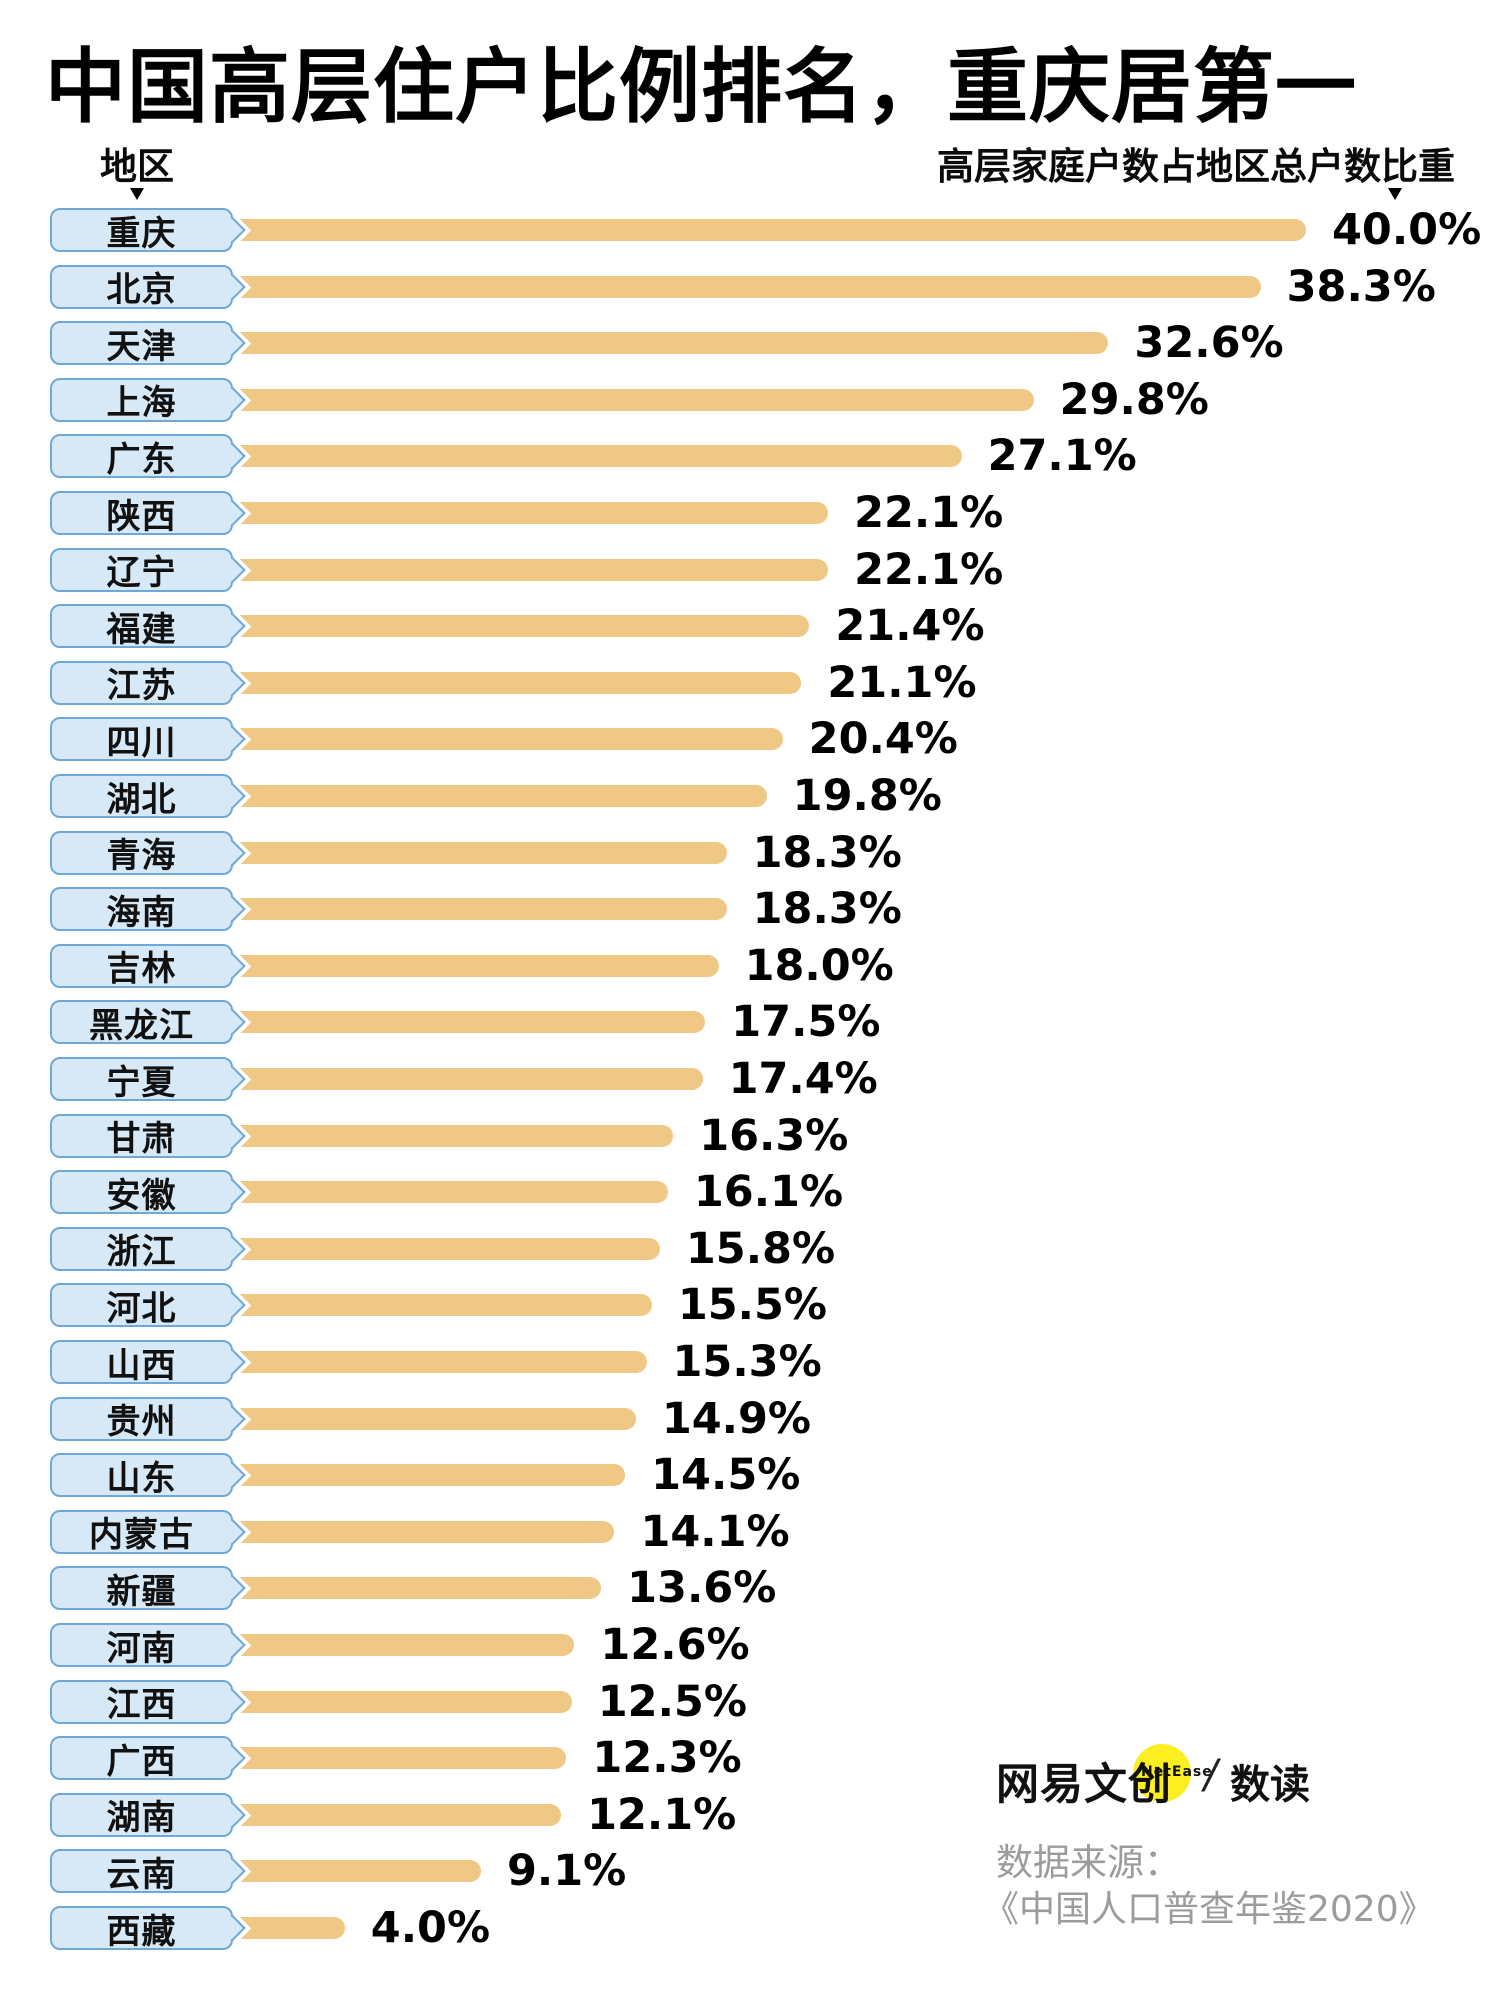 This screenshot has height=2000, width=1500. What do you see at coordinates (803, 1079) in the screenshot?
I see `value-label: 17.4%` at bounding box center [803, 1079].